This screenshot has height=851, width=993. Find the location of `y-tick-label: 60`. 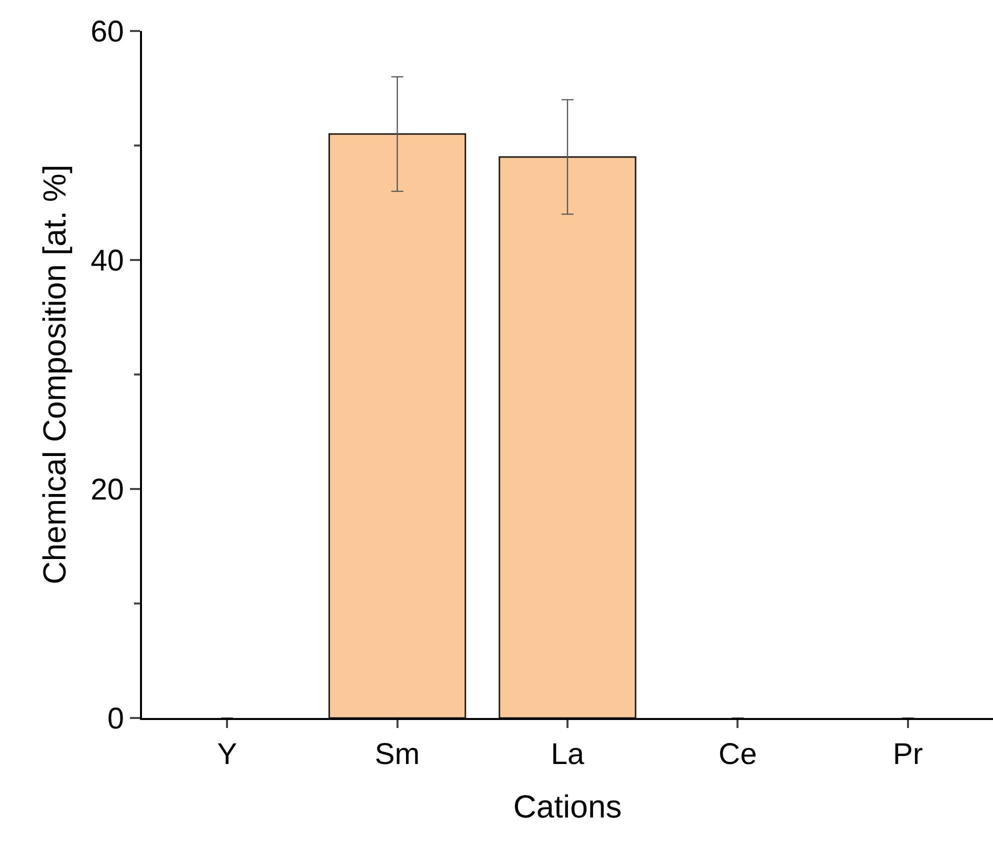

y-tick-label: 60 is located at coordinates (107, 32).